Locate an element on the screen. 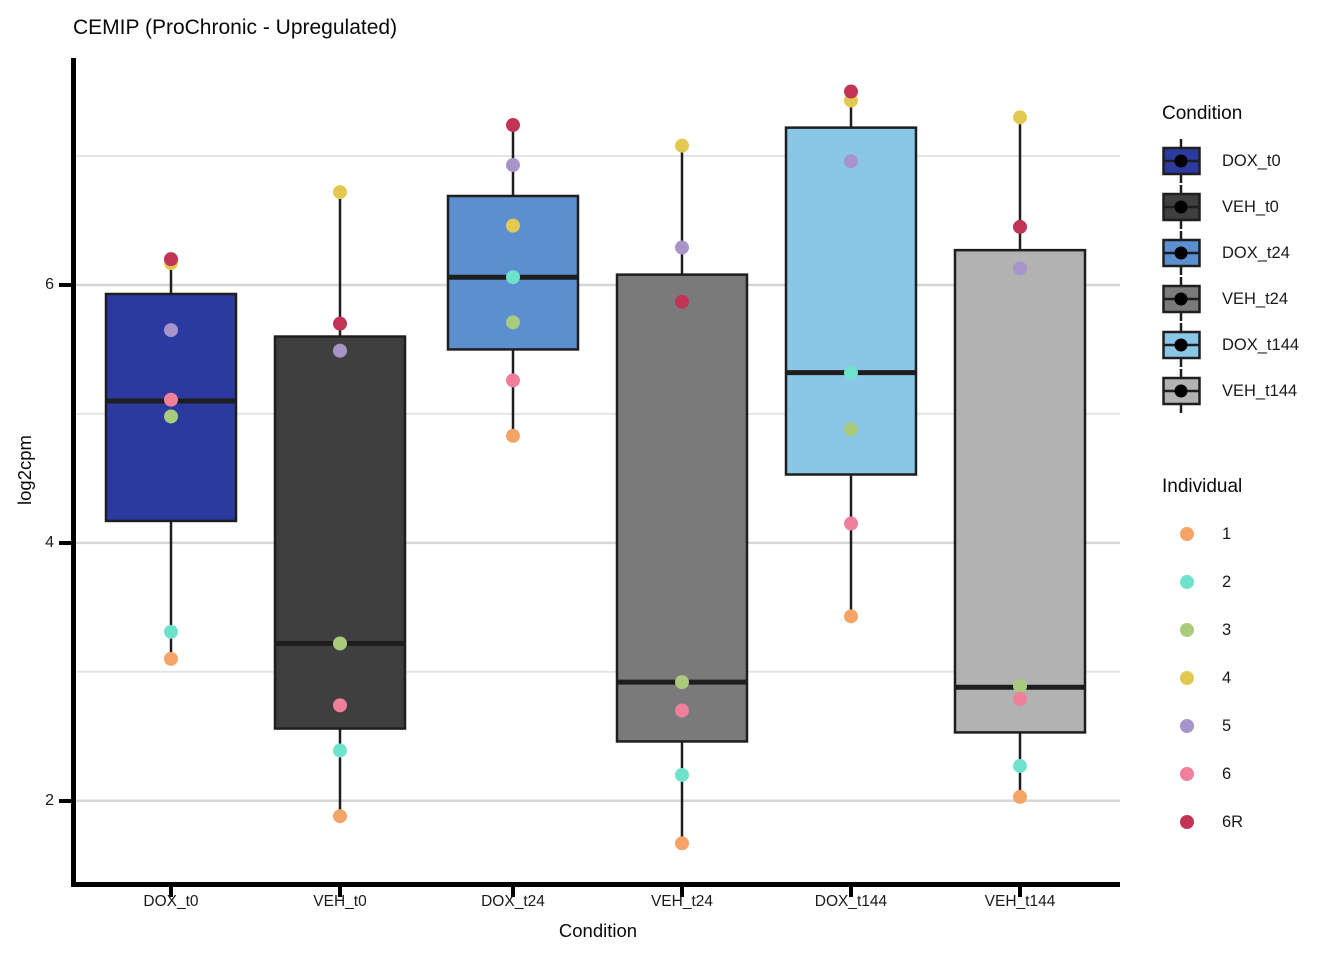 This screenshot has width=1344, height=960. legend-label: 5 is located at coordinates (1227, 725).